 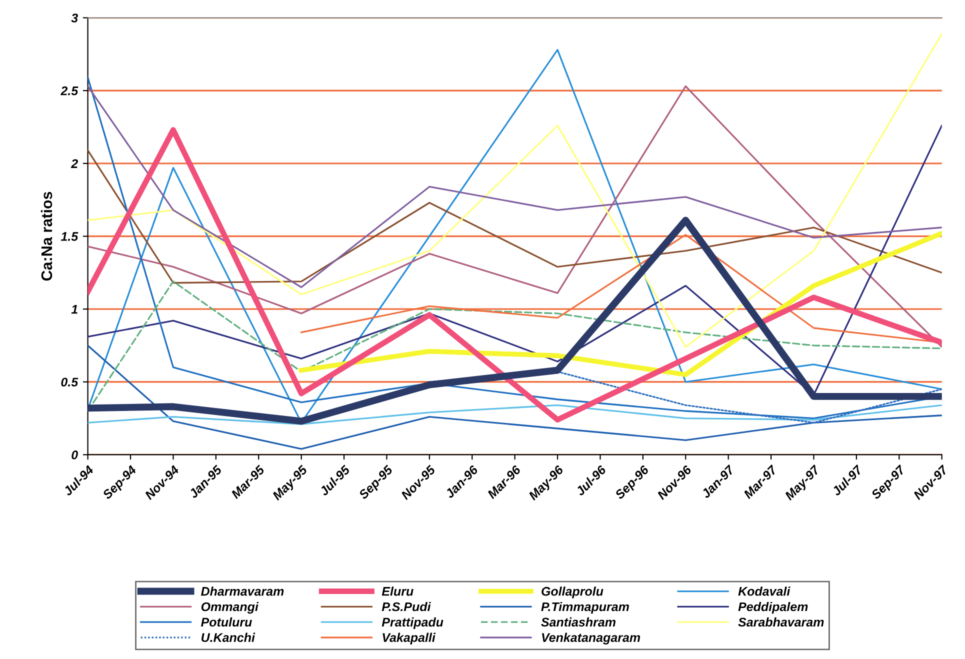 What do you see at coordinates (781, 622) in the screenshot?
I see `legend-label: Sarabhavaram` at bounding box center [781, 622].